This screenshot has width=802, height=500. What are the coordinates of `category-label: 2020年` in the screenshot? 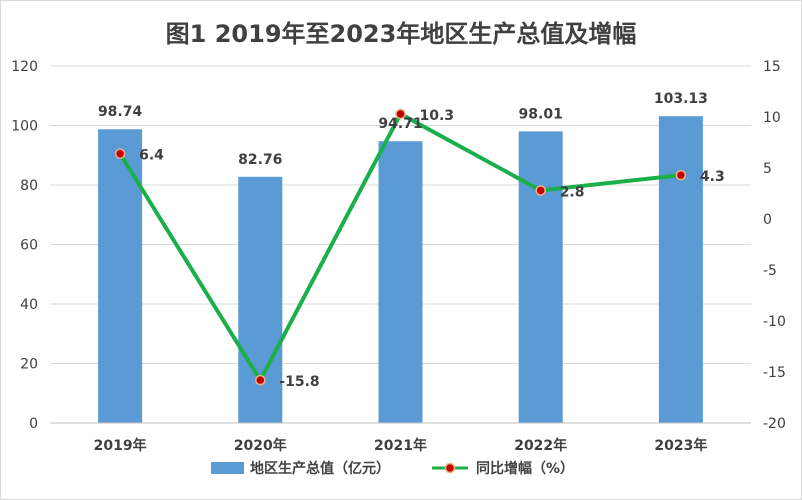 It's located at (260, 445).